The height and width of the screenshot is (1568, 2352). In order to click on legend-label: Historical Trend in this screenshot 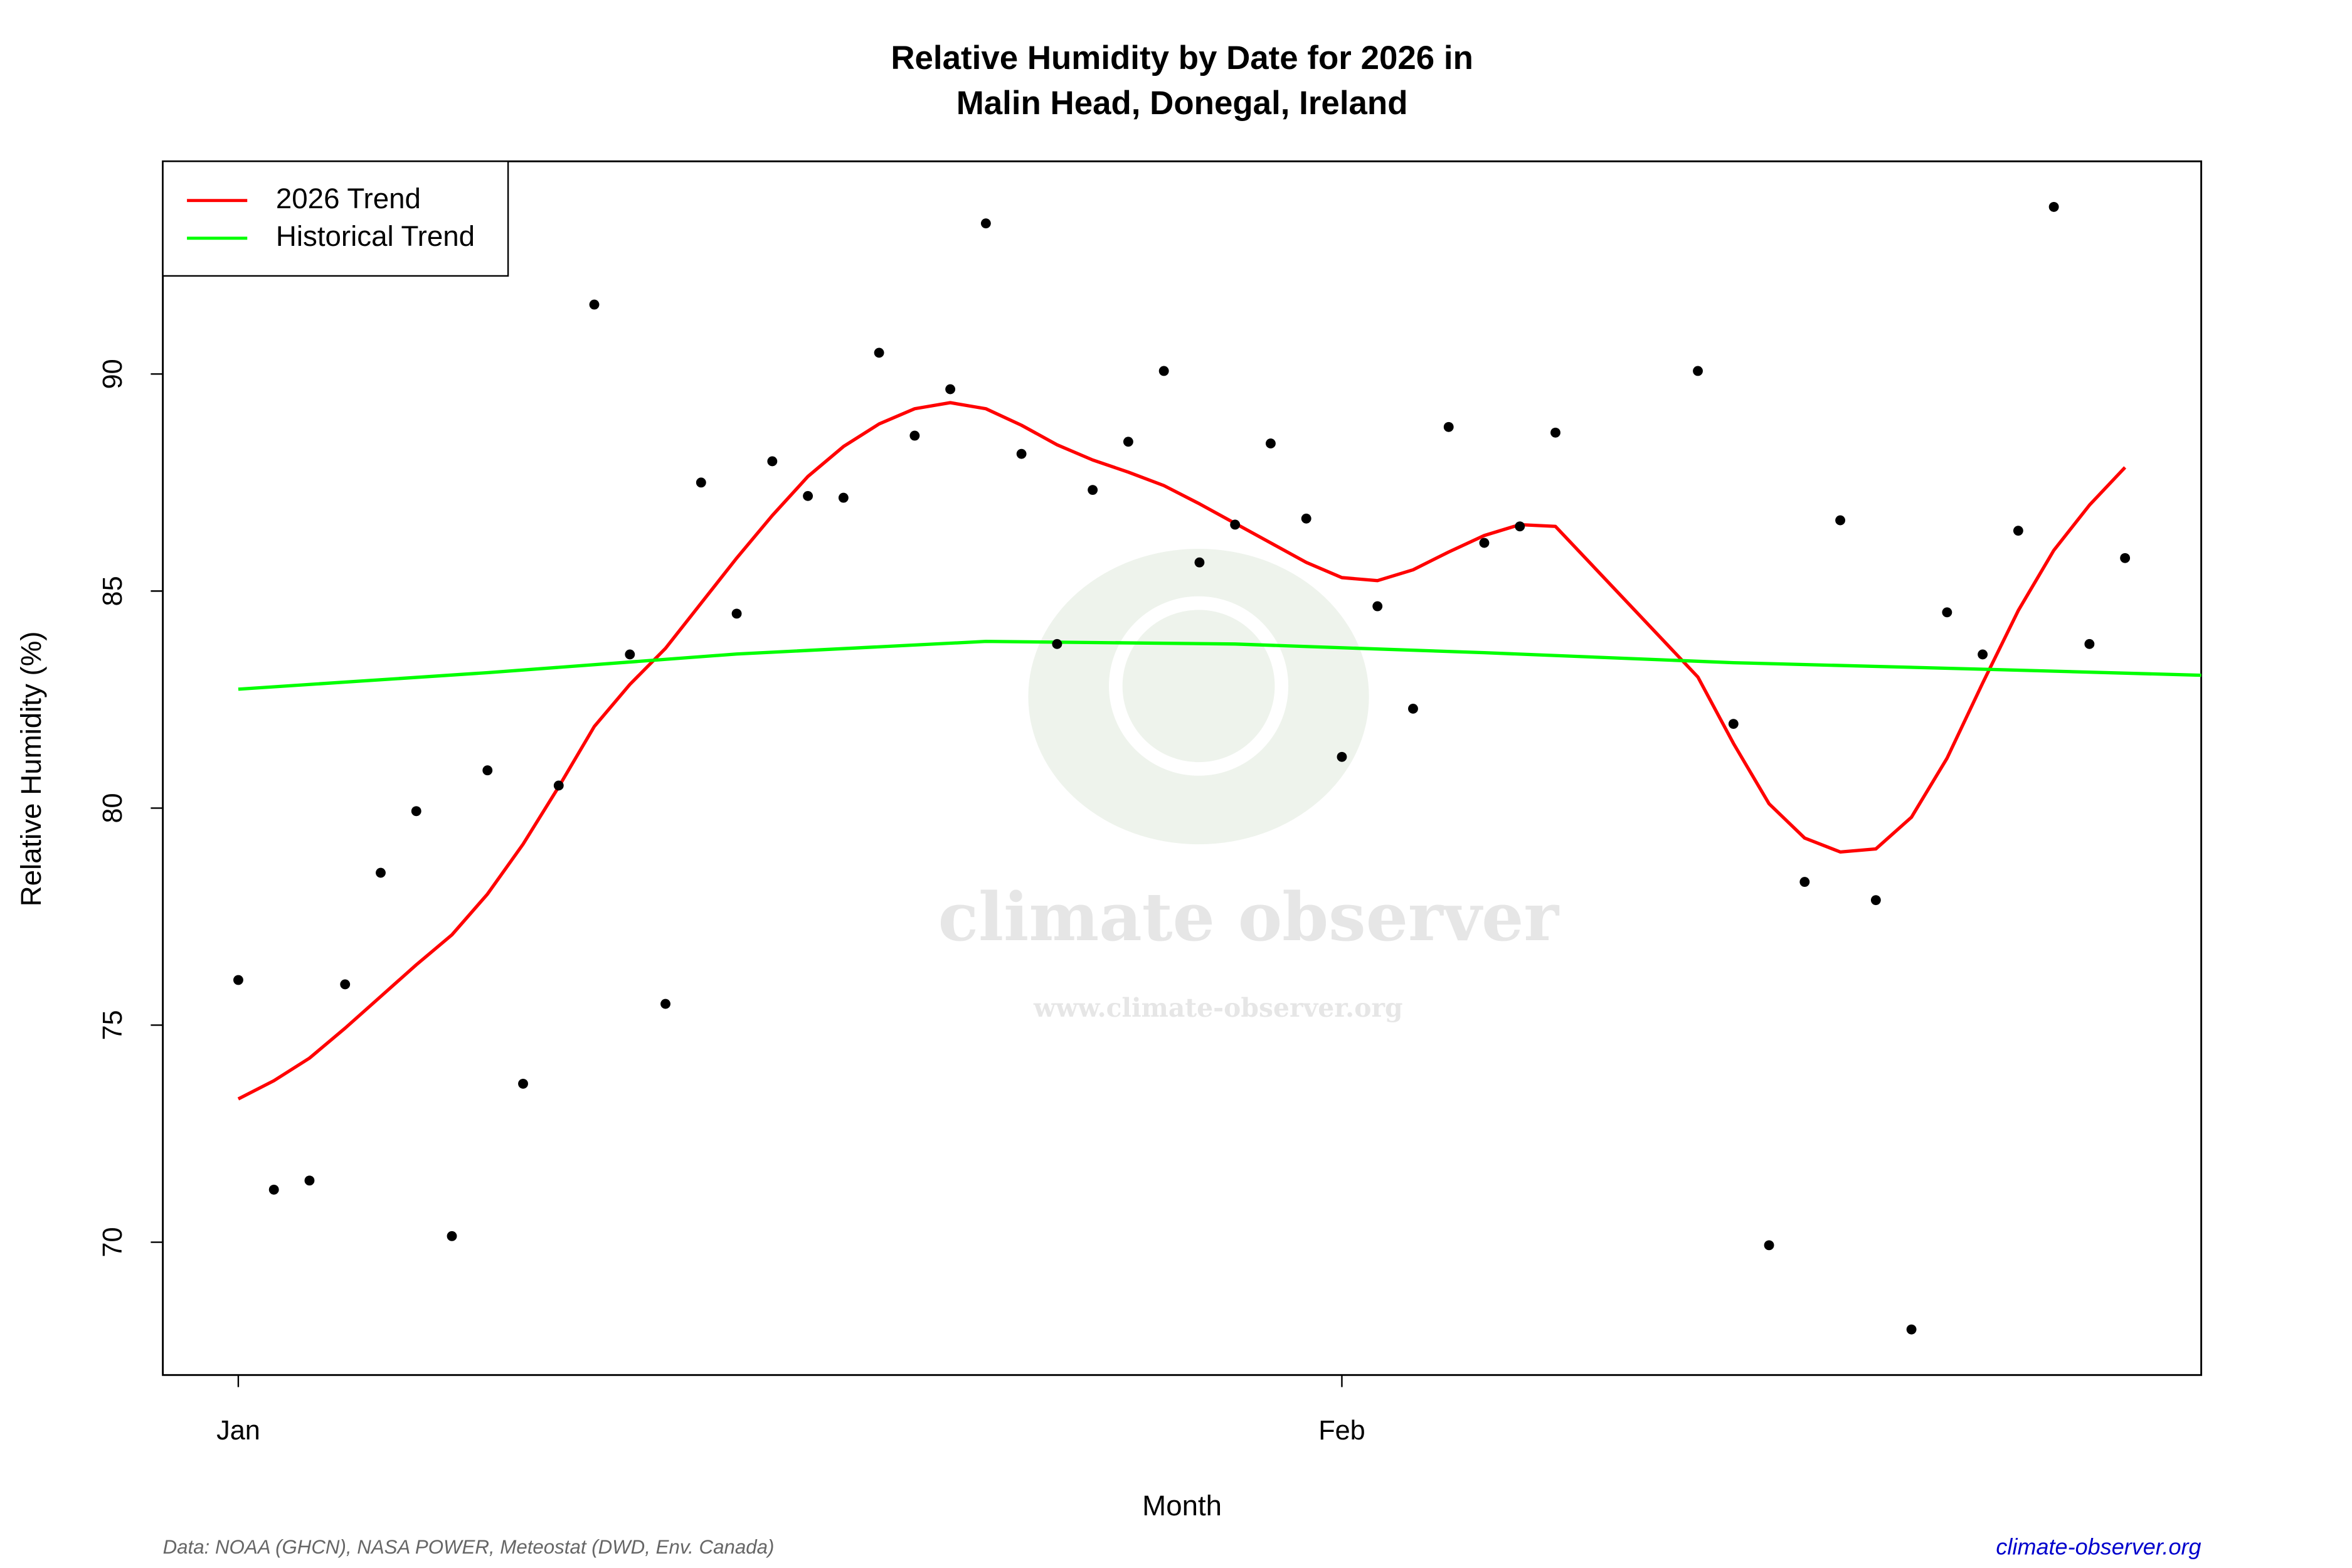, I will do `click(375, 236)`.